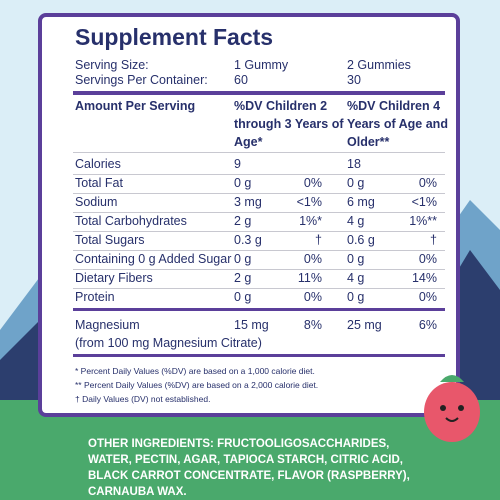 This screenshot has width=500, height=500. I want to click on ingredients-label: OTHER INGREDIENTS:, so click(151, 444).